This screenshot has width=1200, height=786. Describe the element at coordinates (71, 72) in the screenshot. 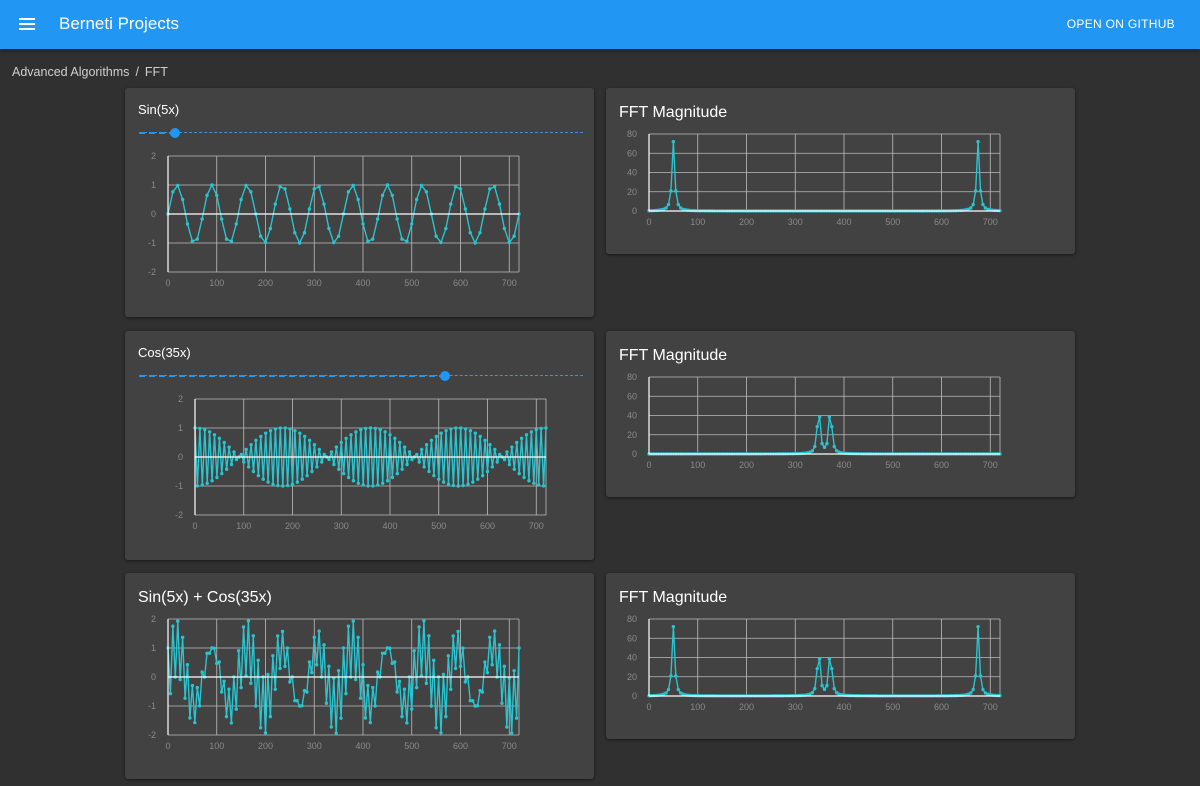

I see `breadcrumb-parent: Advanced Algorithms` at that location.